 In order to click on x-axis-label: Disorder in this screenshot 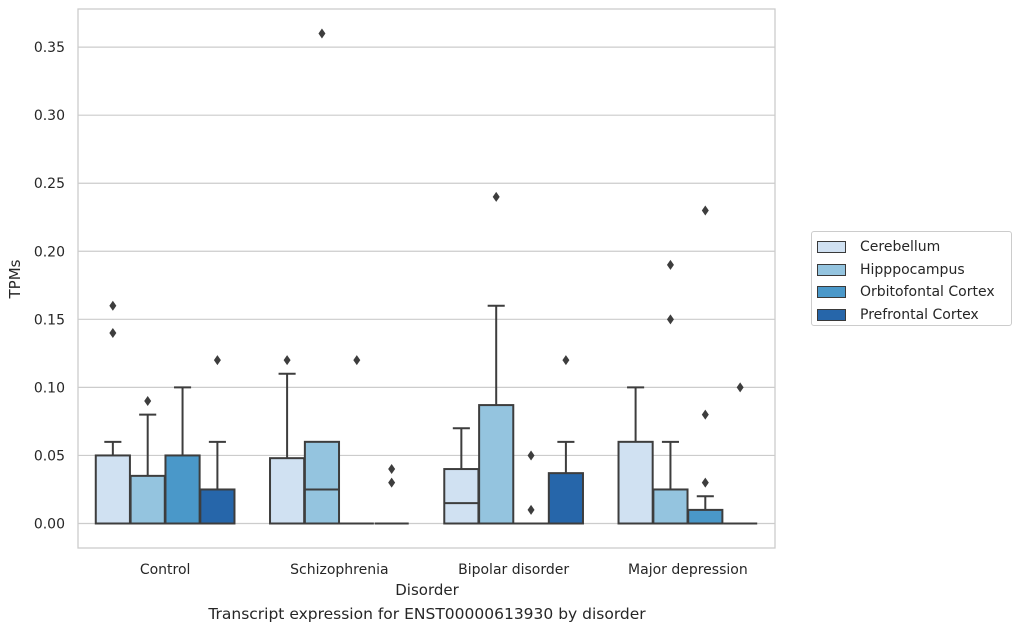, I will do `click(427, 590)`.